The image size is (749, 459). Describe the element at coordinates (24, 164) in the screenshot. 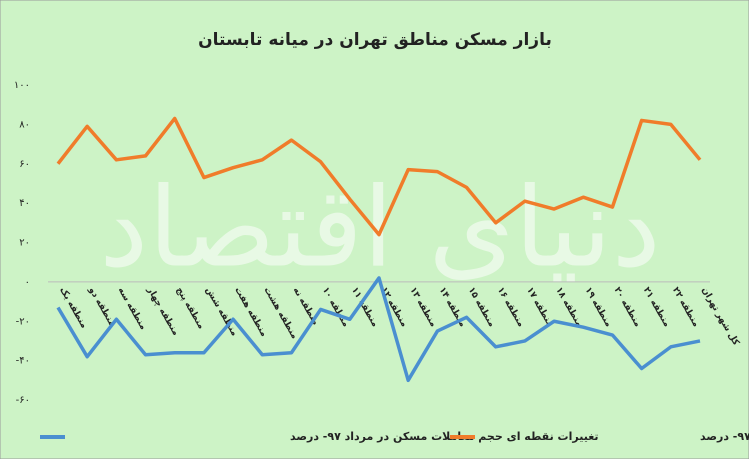

I see `y-tick-label: ۶۰` at that location.